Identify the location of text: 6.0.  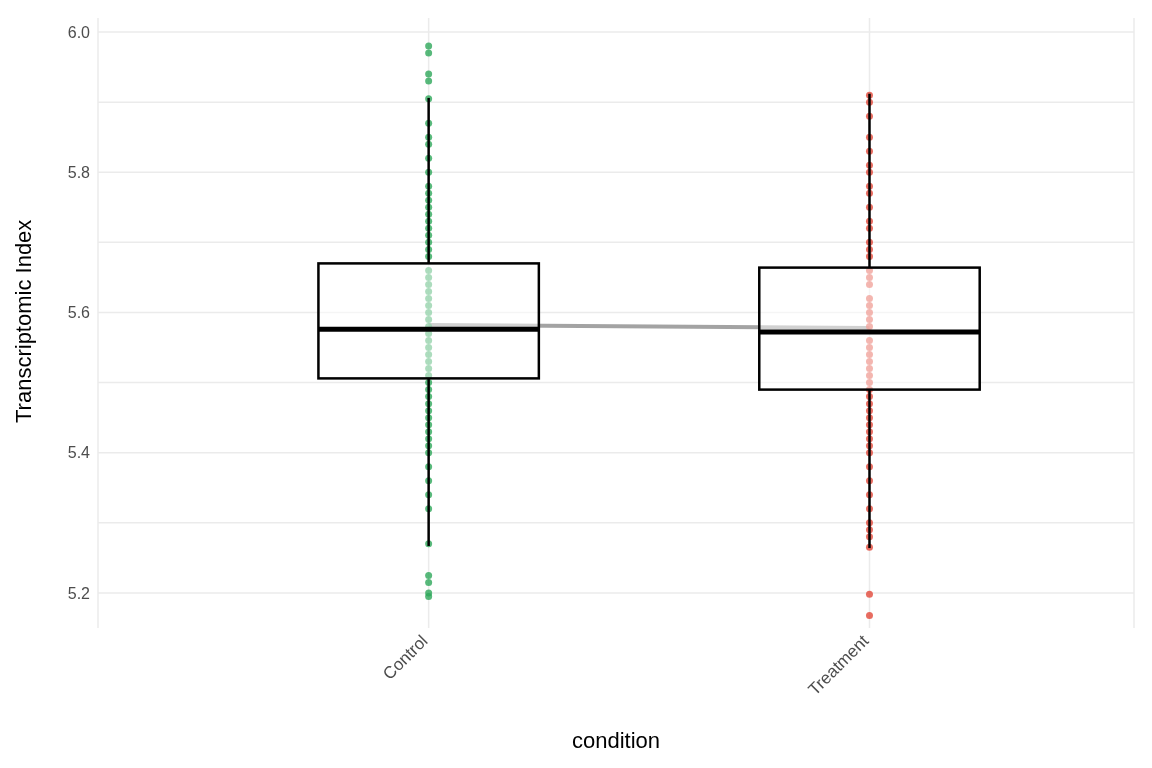
(78, 32).